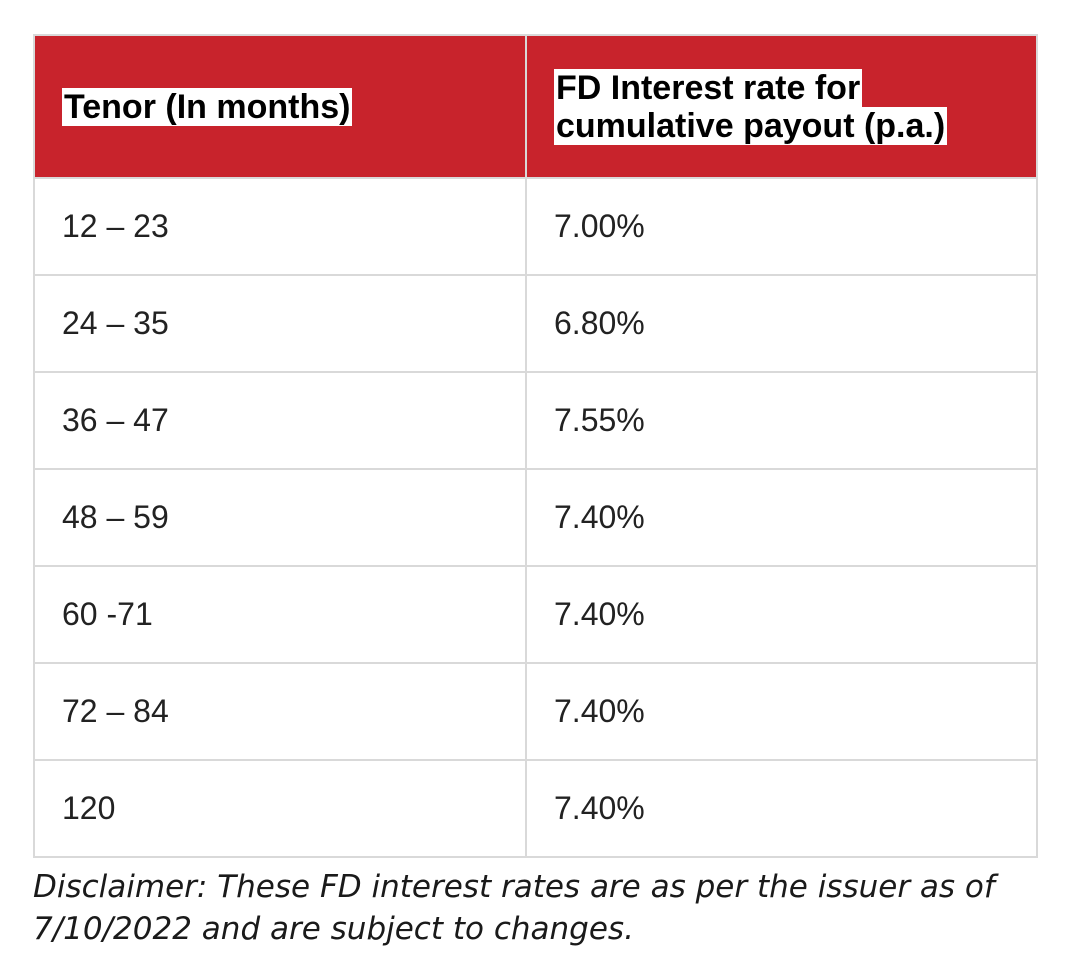 This screenshot has width=1080, height=971. What do you see at coordinates (280, 808) in the screenshot?
I see `tenor-cell: 120` at bounding box center [280, 808].